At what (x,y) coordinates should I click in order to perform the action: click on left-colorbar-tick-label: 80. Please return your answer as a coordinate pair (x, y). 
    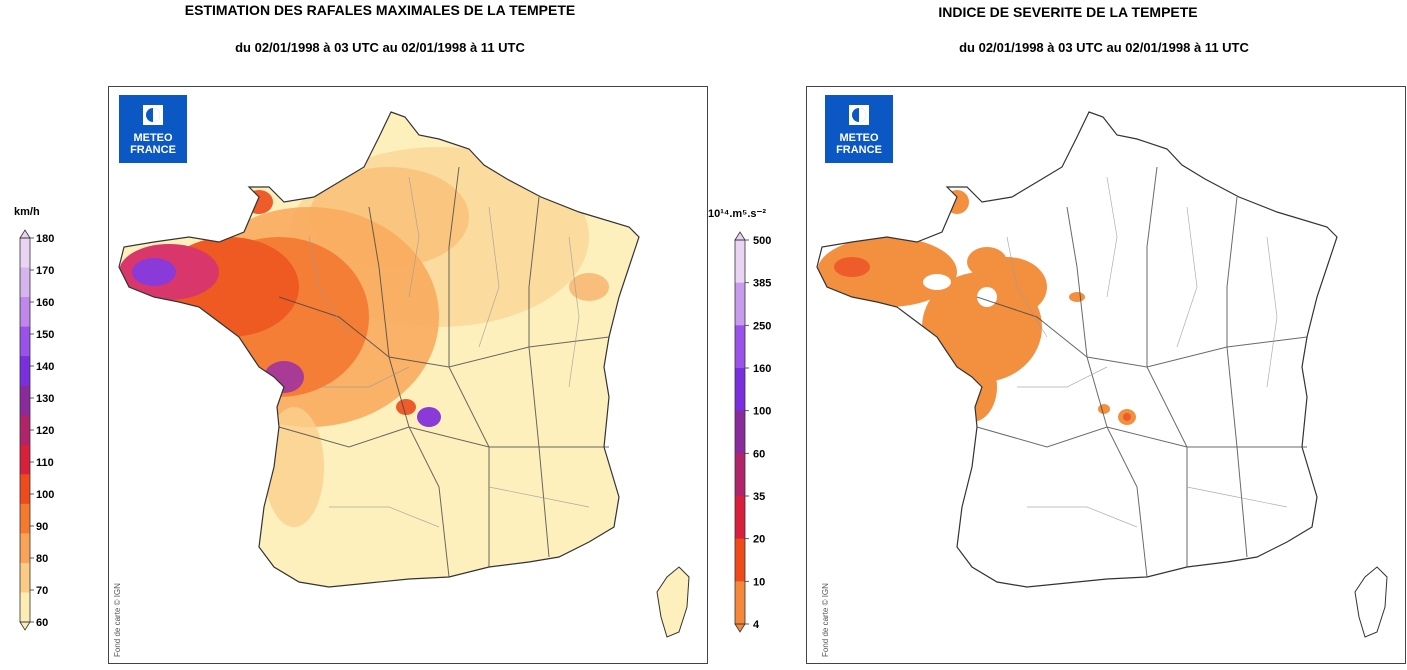
    Looking at the image, I should click on (42, 559).